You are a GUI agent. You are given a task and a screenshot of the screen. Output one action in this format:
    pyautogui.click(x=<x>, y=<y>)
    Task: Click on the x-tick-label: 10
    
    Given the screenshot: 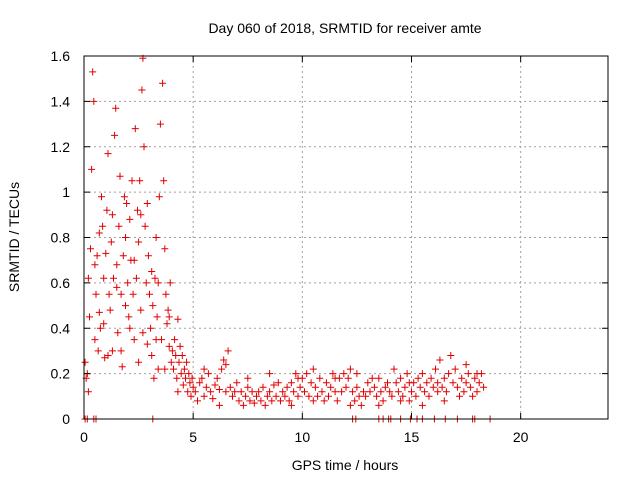 What is the action you would take?
    pyautogui.click(x=303, y=437)
    